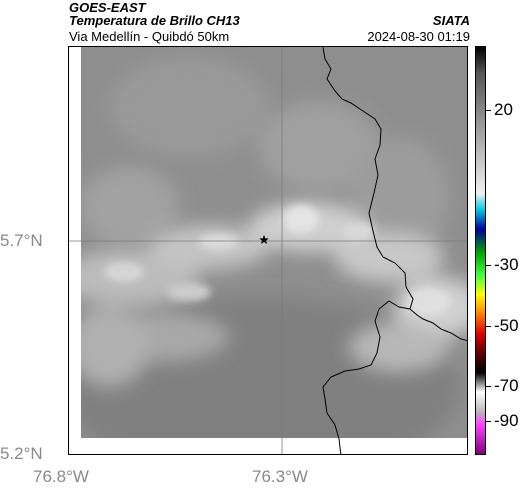 The height and width of the screenshot is (491, 526). I want to click on lat-label-5-7: 5.7°N, so click(21, 240).